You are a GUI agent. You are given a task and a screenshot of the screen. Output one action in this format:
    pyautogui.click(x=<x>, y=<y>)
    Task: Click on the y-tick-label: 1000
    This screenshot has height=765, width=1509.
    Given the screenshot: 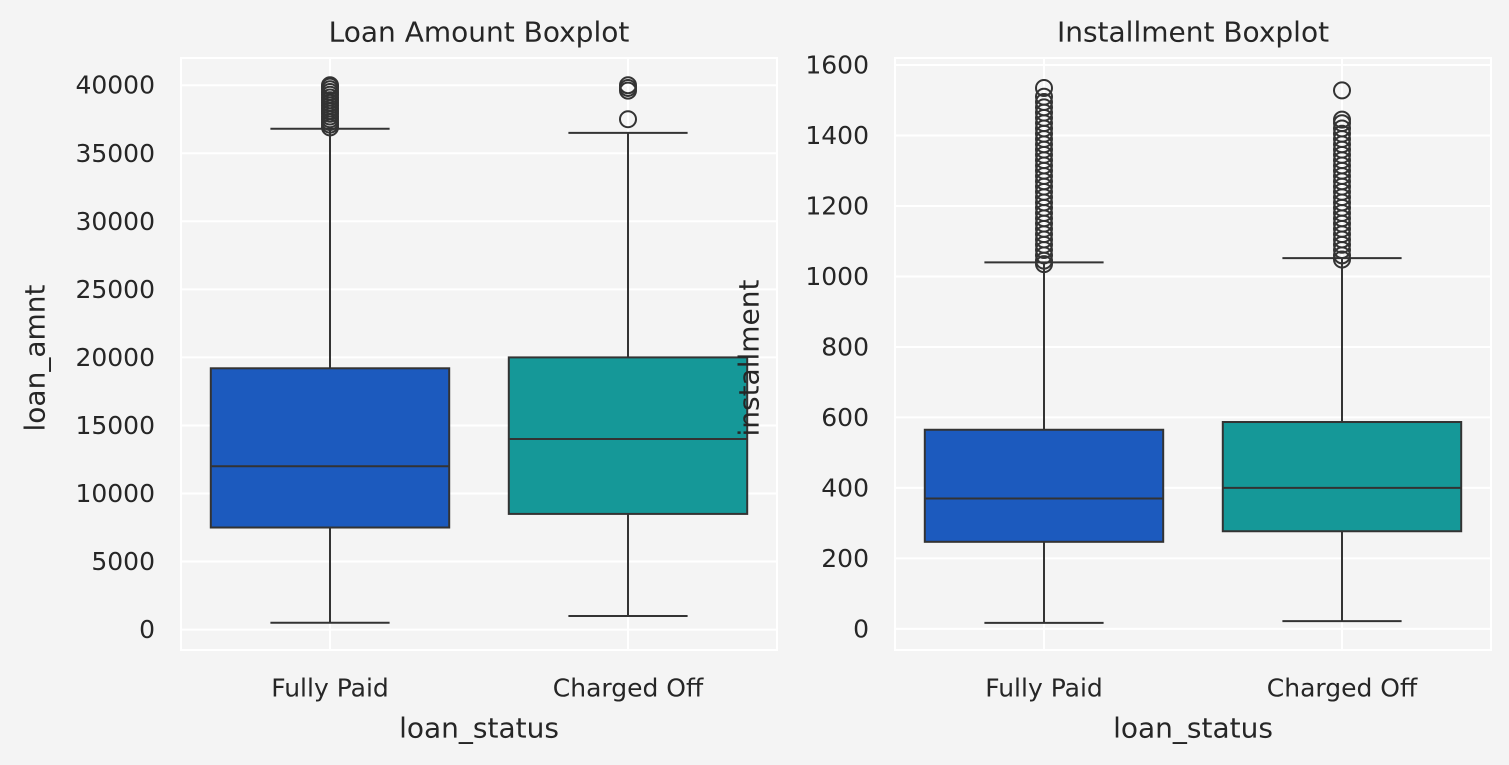 What is the action you would take?
    pyautogui.click(x=837, y=276)
    